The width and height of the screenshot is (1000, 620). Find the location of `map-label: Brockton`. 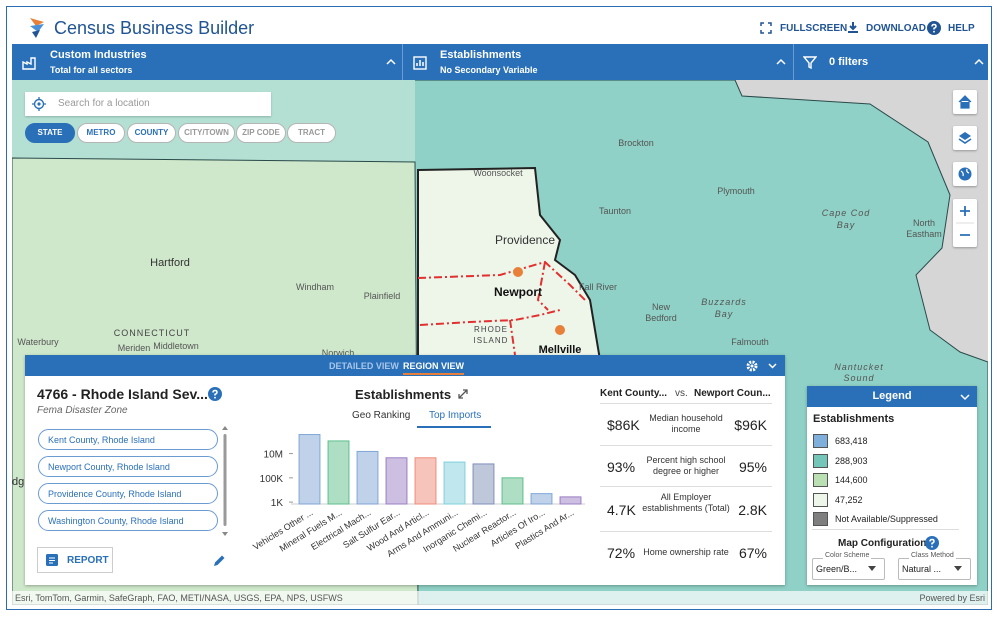

map-label: Brockton is located at coordinates (636, 143).